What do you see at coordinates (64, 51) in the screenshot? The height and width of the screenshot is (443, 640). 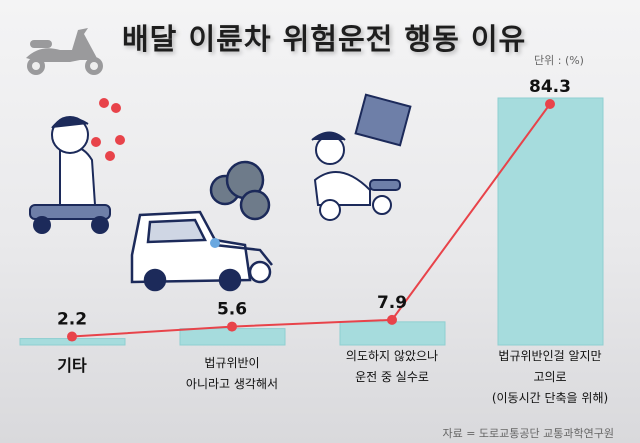 I see `scooter-icon` at bounding box center [64, 51].